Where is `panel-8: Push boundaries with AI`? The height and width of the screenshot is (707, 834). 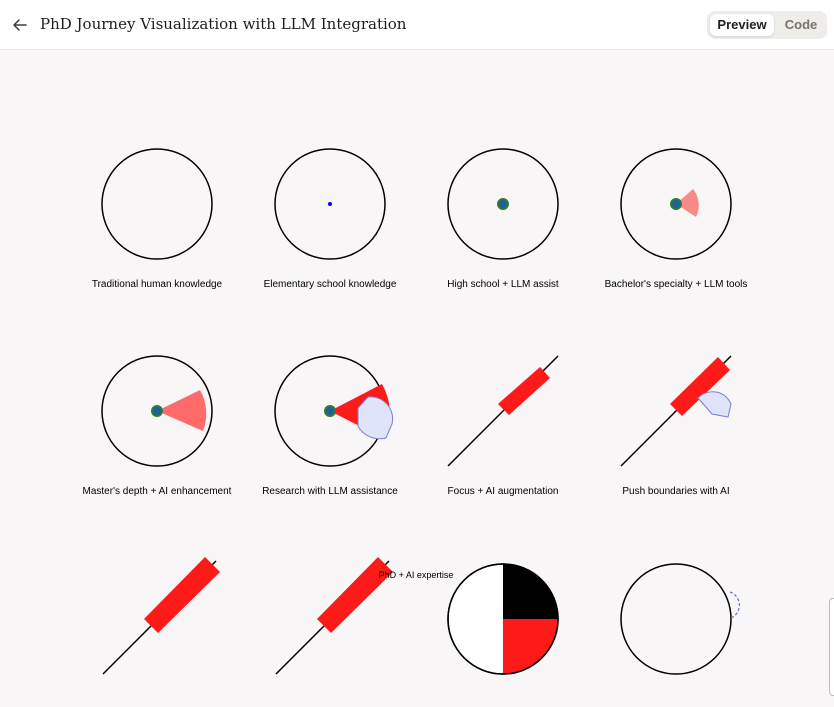 panel-8: Push boundaries with AI is located at coordinates (676, 426).